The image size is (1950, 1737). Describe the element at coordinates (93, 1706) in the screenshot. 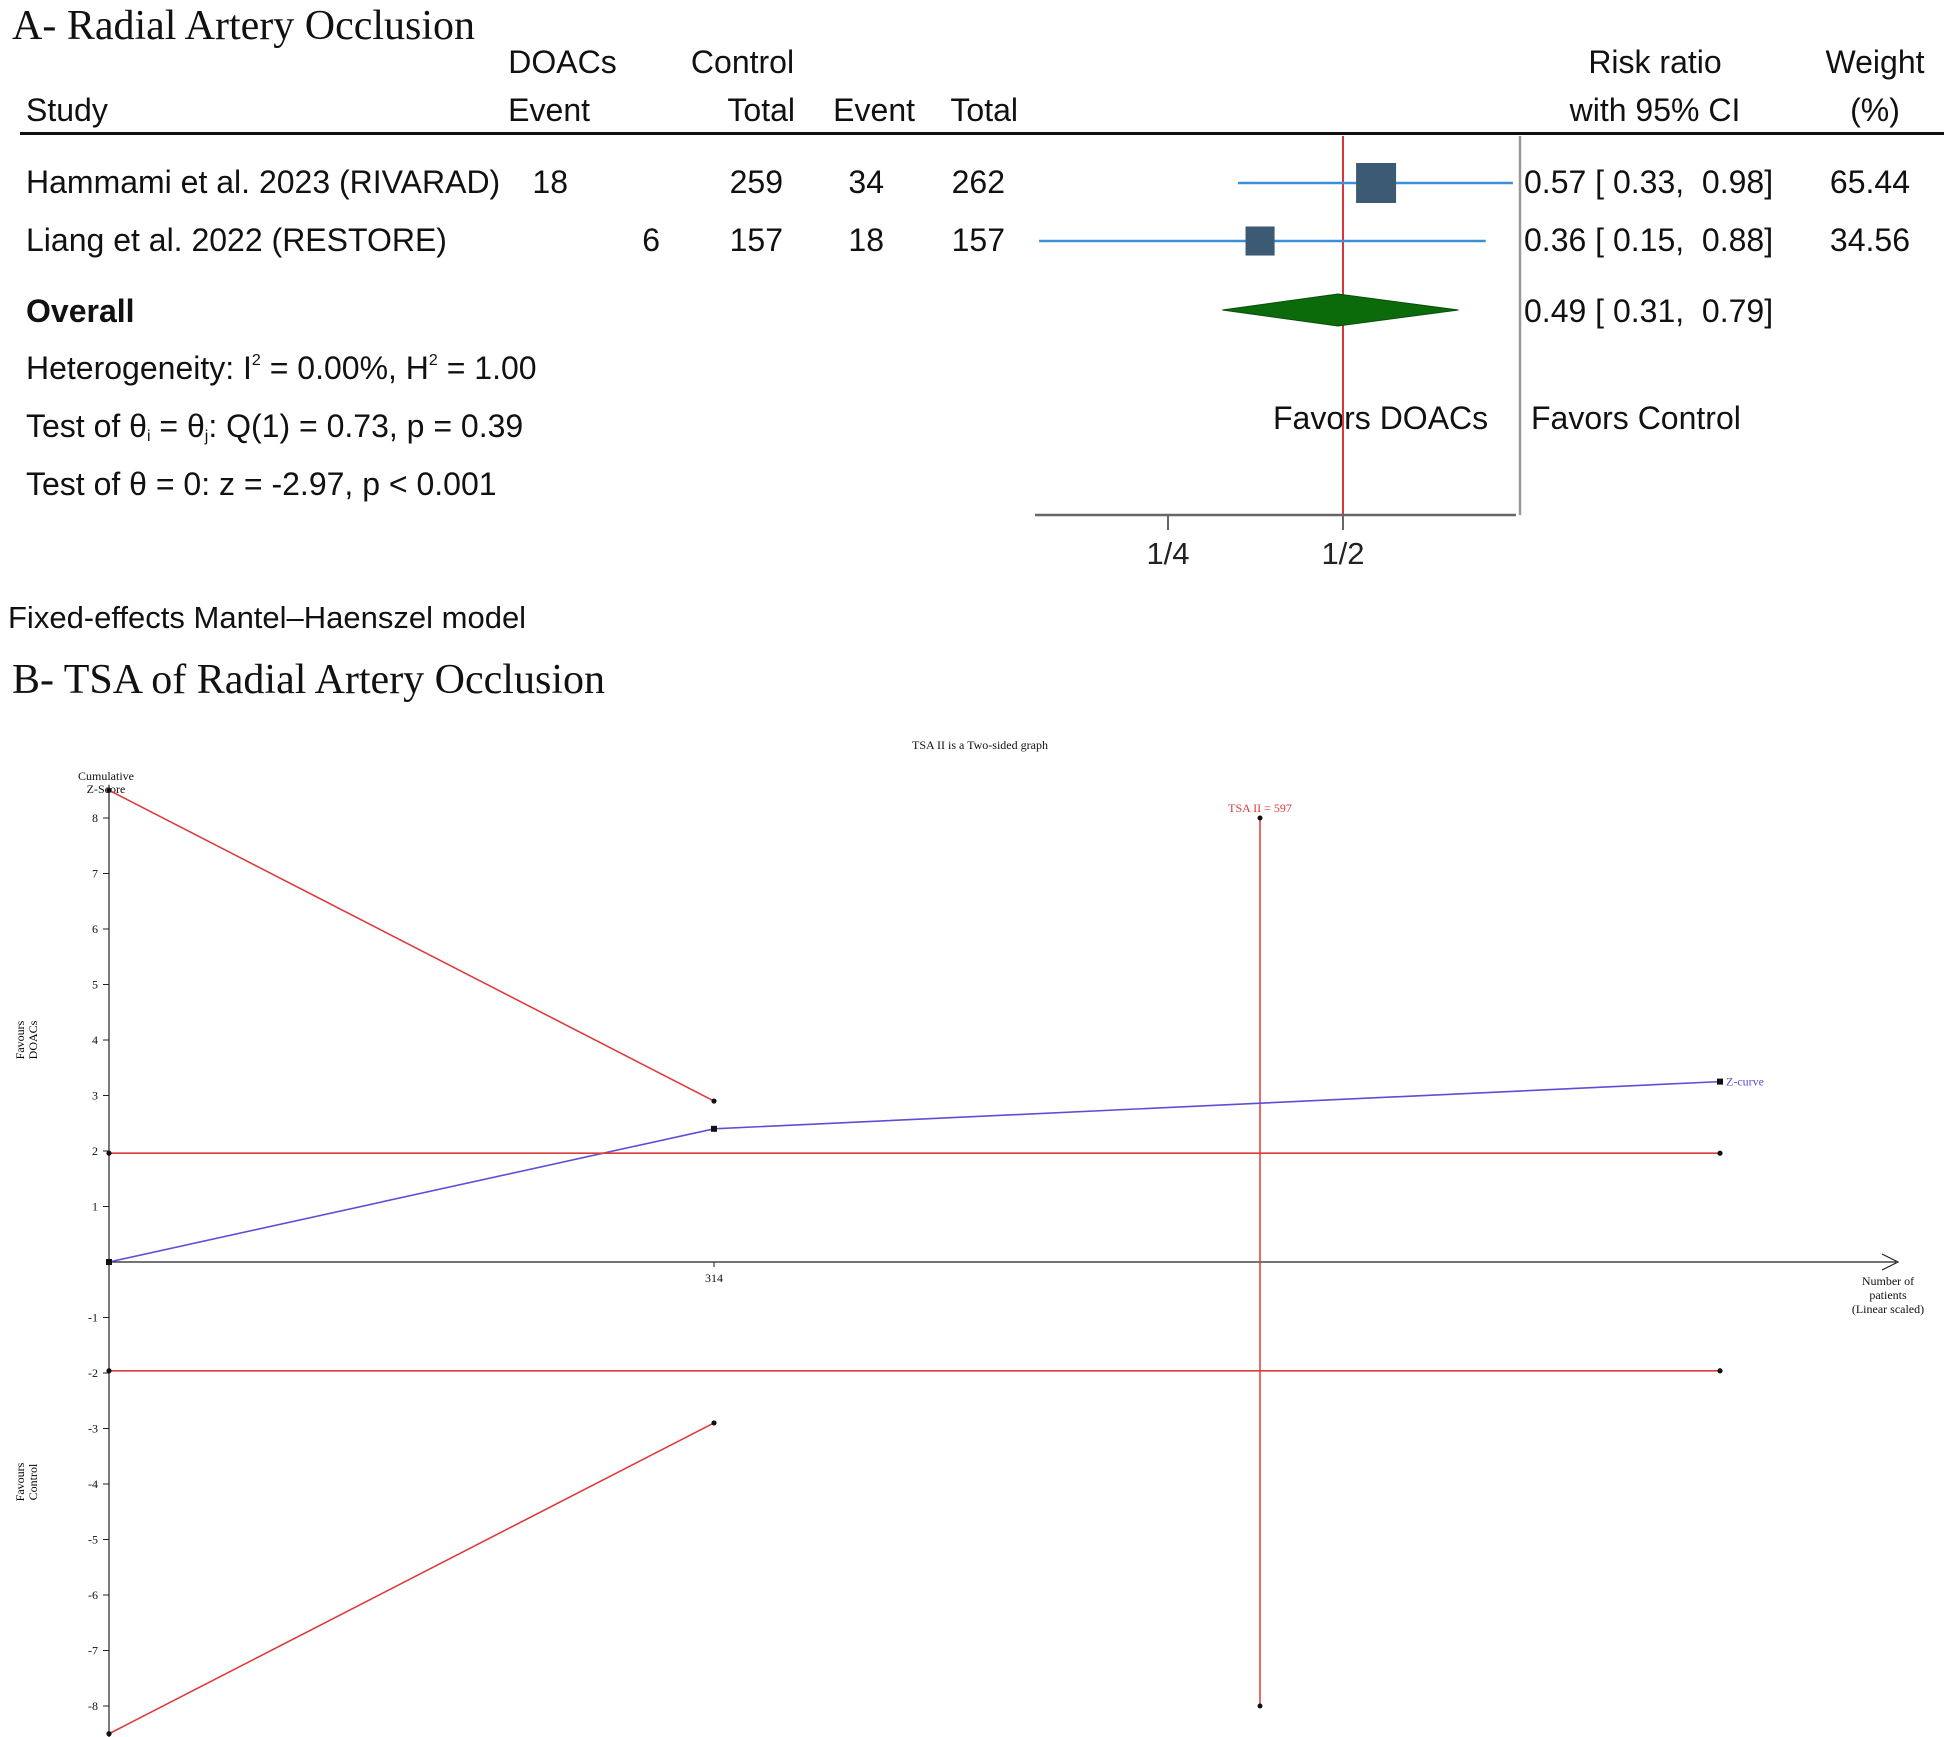

I see `y-tick-label: -8` at that location.